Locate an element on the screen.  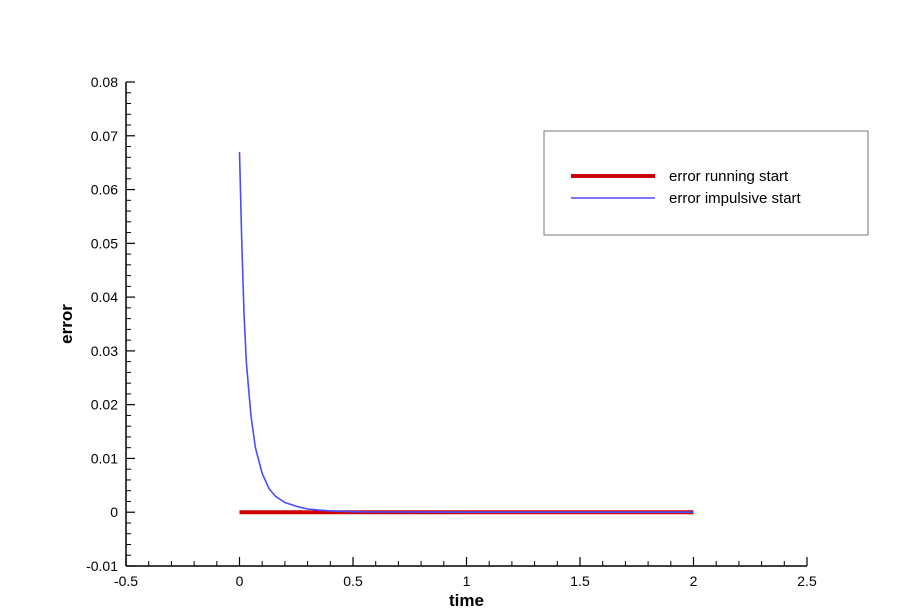
y-tick-label: 0.06 is located at coordinates (104, 190).